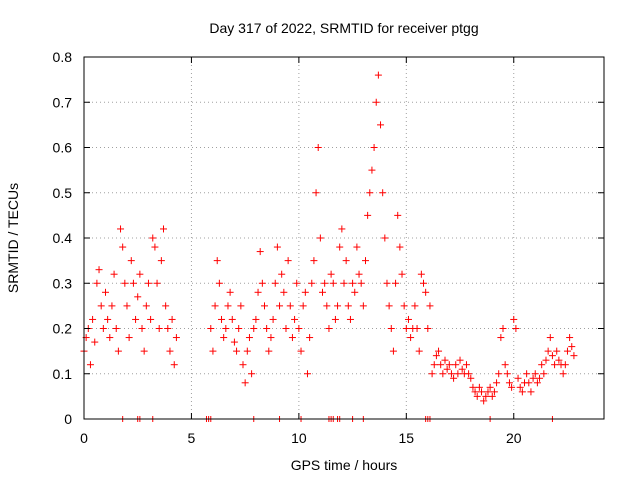 The height and width of the screenshot is (480, 640). Describe the element at coordinates (407, 438) in the screenshot. I see `x-tick-label: 15` at that location.